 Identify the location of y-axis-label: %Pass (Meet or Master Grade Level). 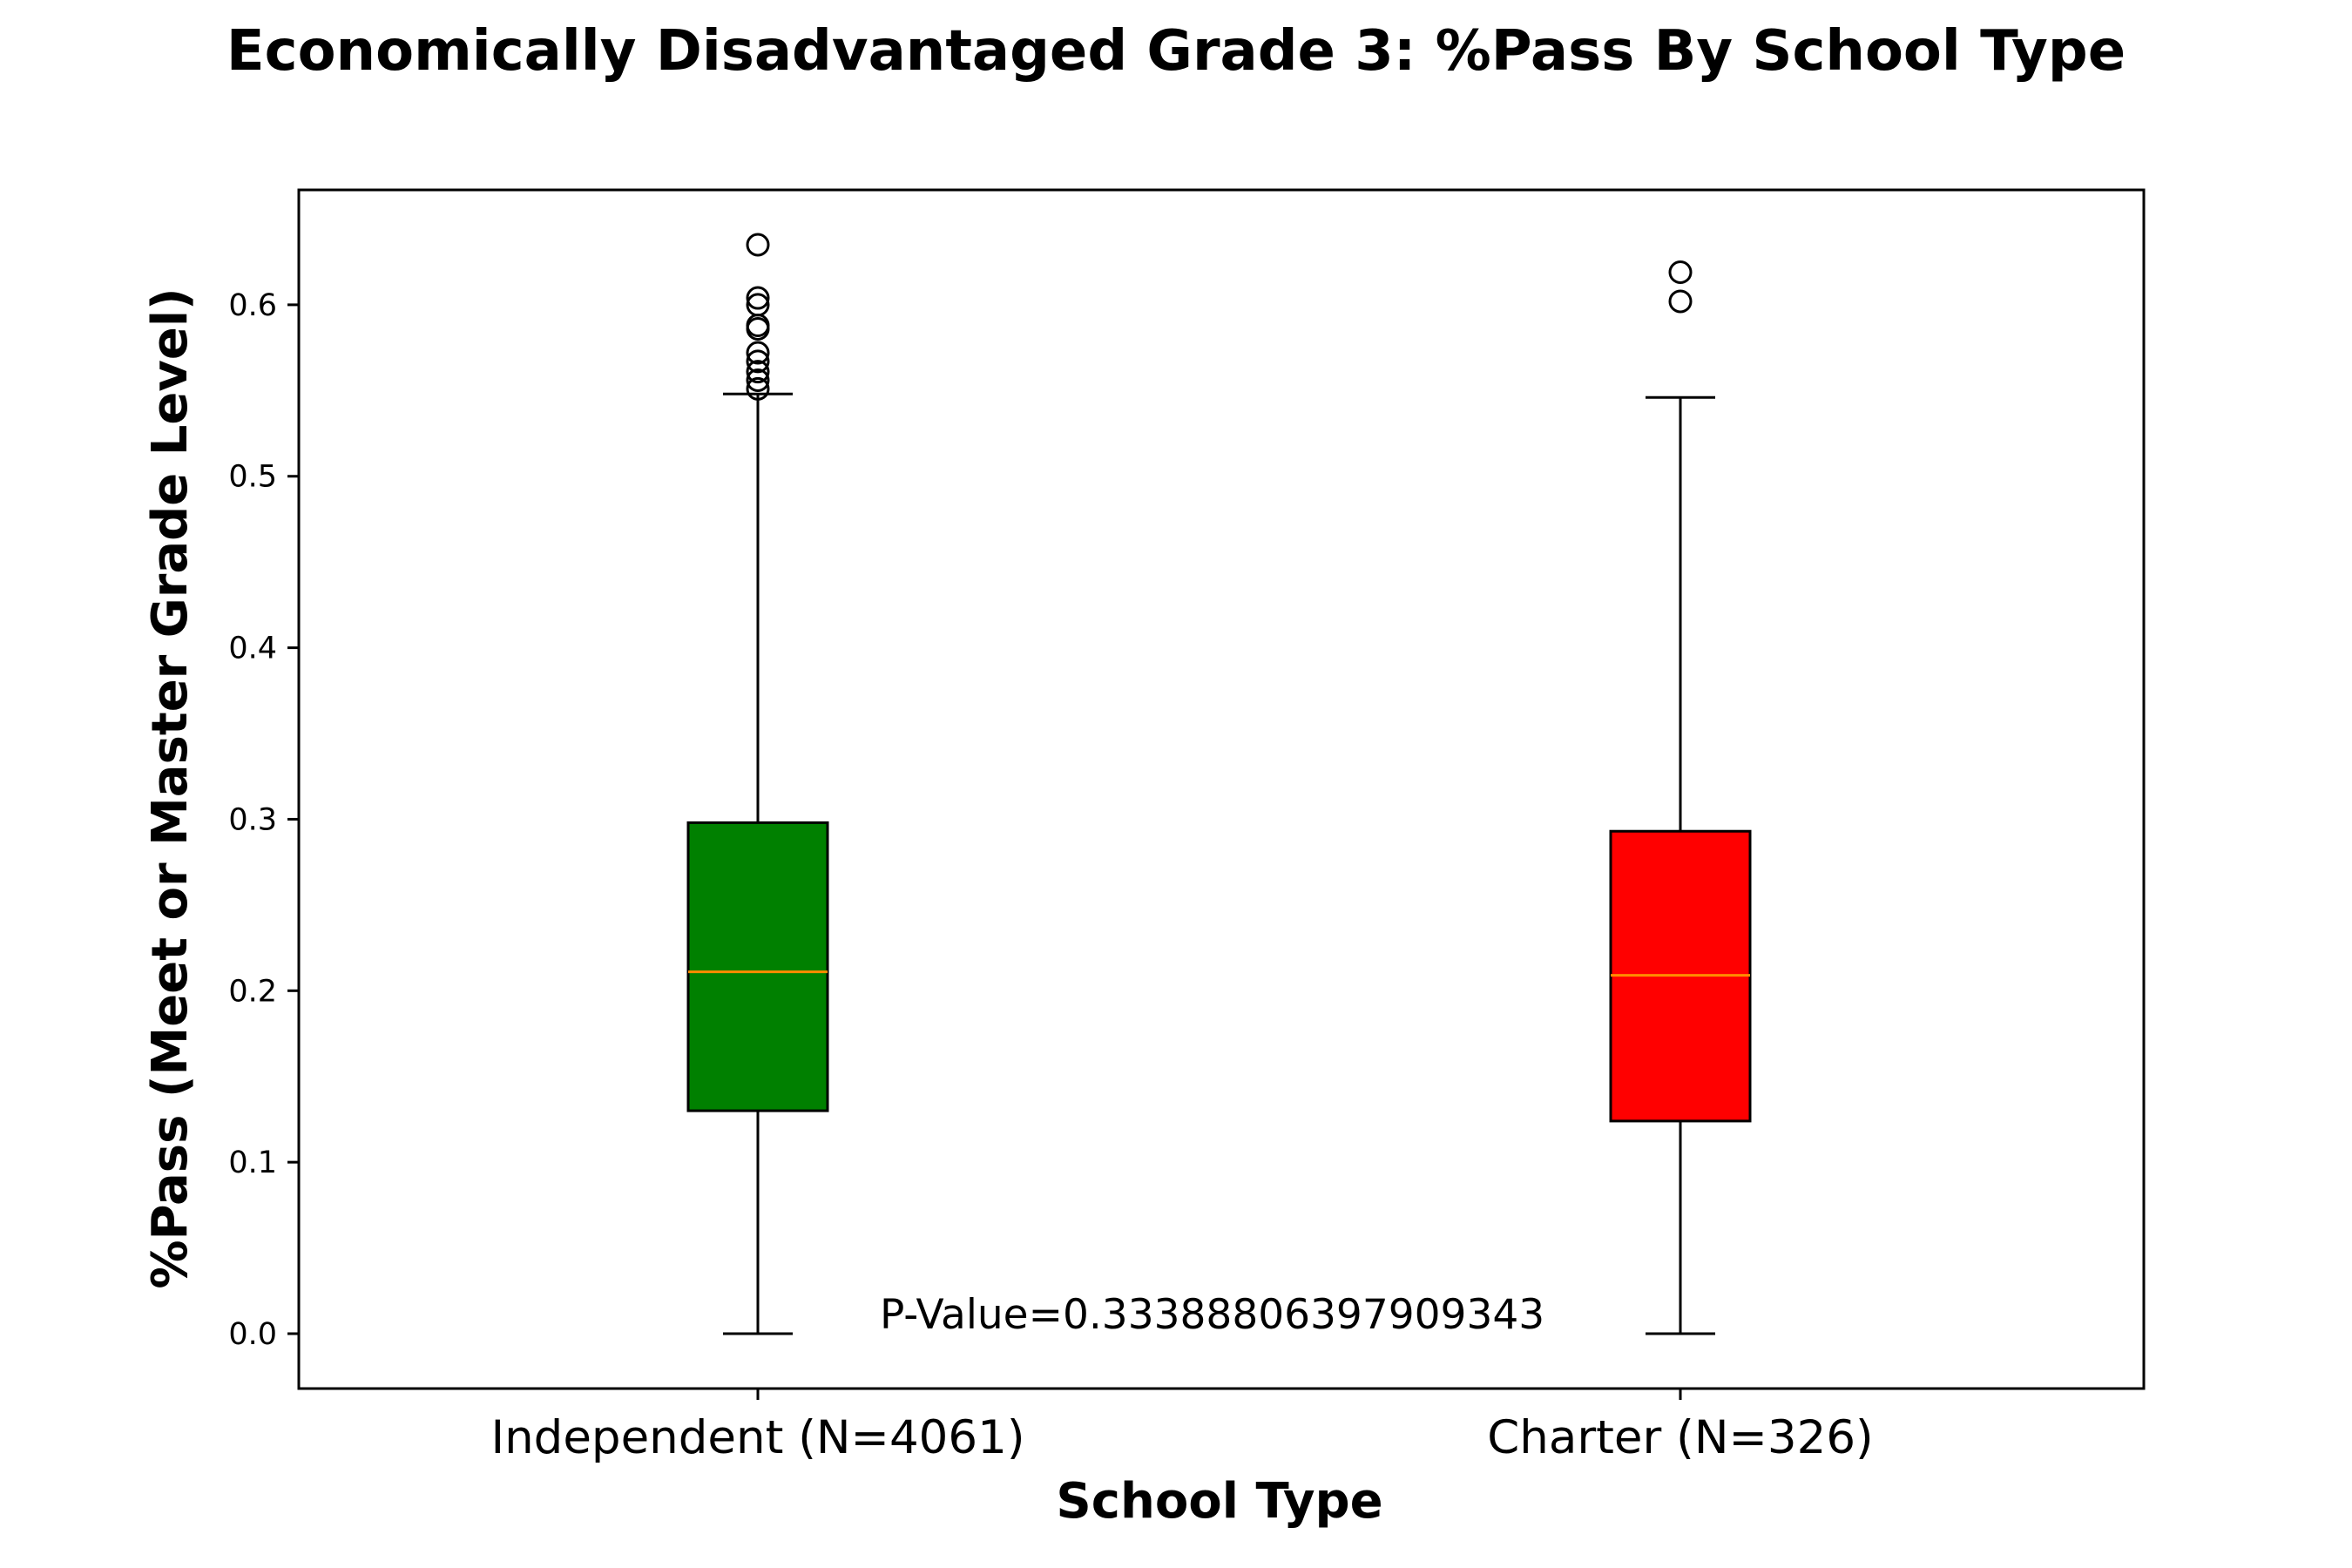
(170, 787).